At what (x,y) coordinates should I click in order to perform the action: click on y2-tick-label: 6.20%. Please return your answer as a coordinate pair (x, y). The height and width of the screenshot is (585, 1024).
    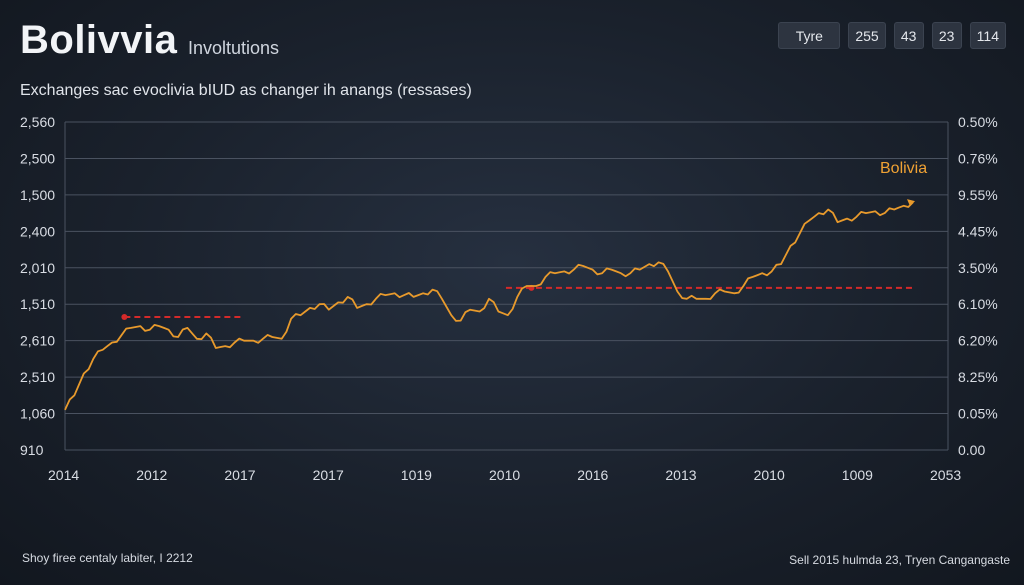
    Looking at the image, I should click on (978, 341).